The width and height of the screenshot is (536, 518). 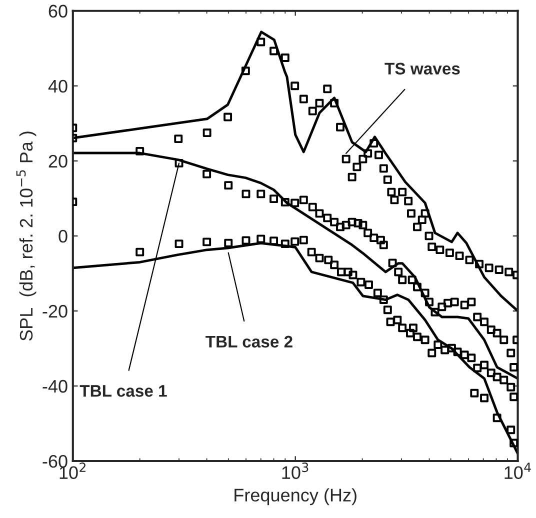 What do you see at coordinates (295, 497) in the screenshot?
I see `x-axis-title: Frequency (Hz)` at bounding box center [295, 497].